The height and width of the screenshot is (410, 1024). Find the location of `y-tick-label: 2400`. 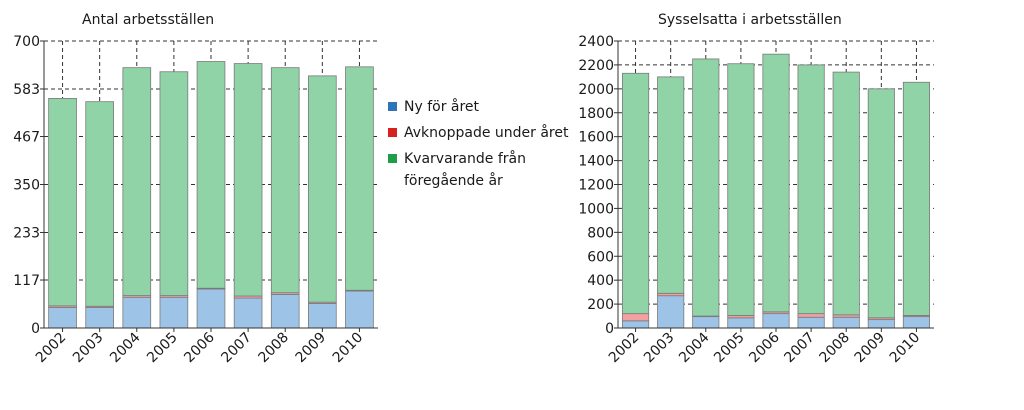

y-tick-label: 2400 is located at coordinates (596, 42).